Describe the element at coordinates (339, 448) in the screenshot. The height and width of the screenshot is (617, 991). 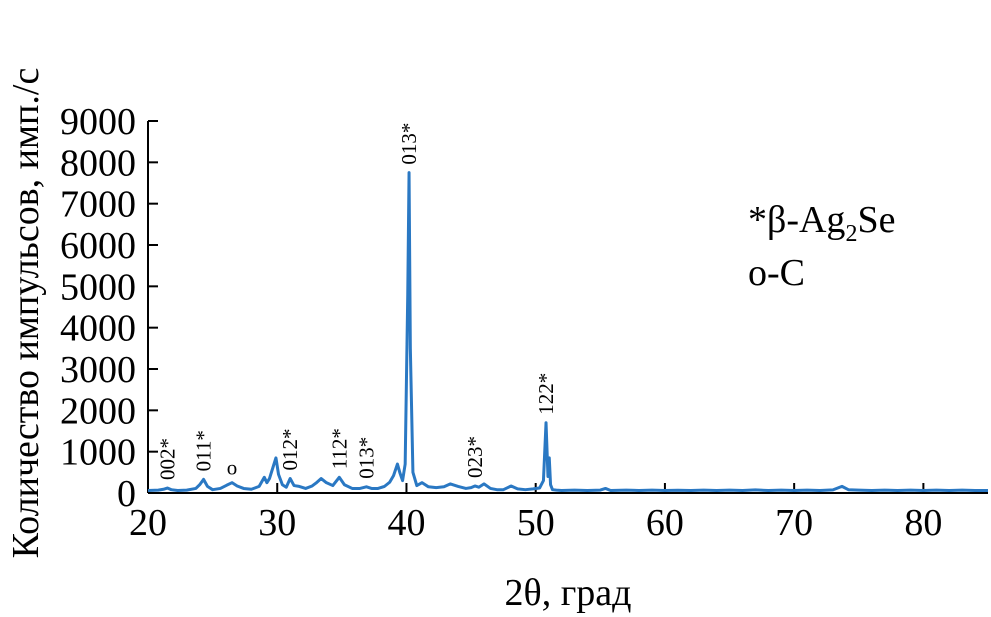
I see `peak-label: 112*` at that location.